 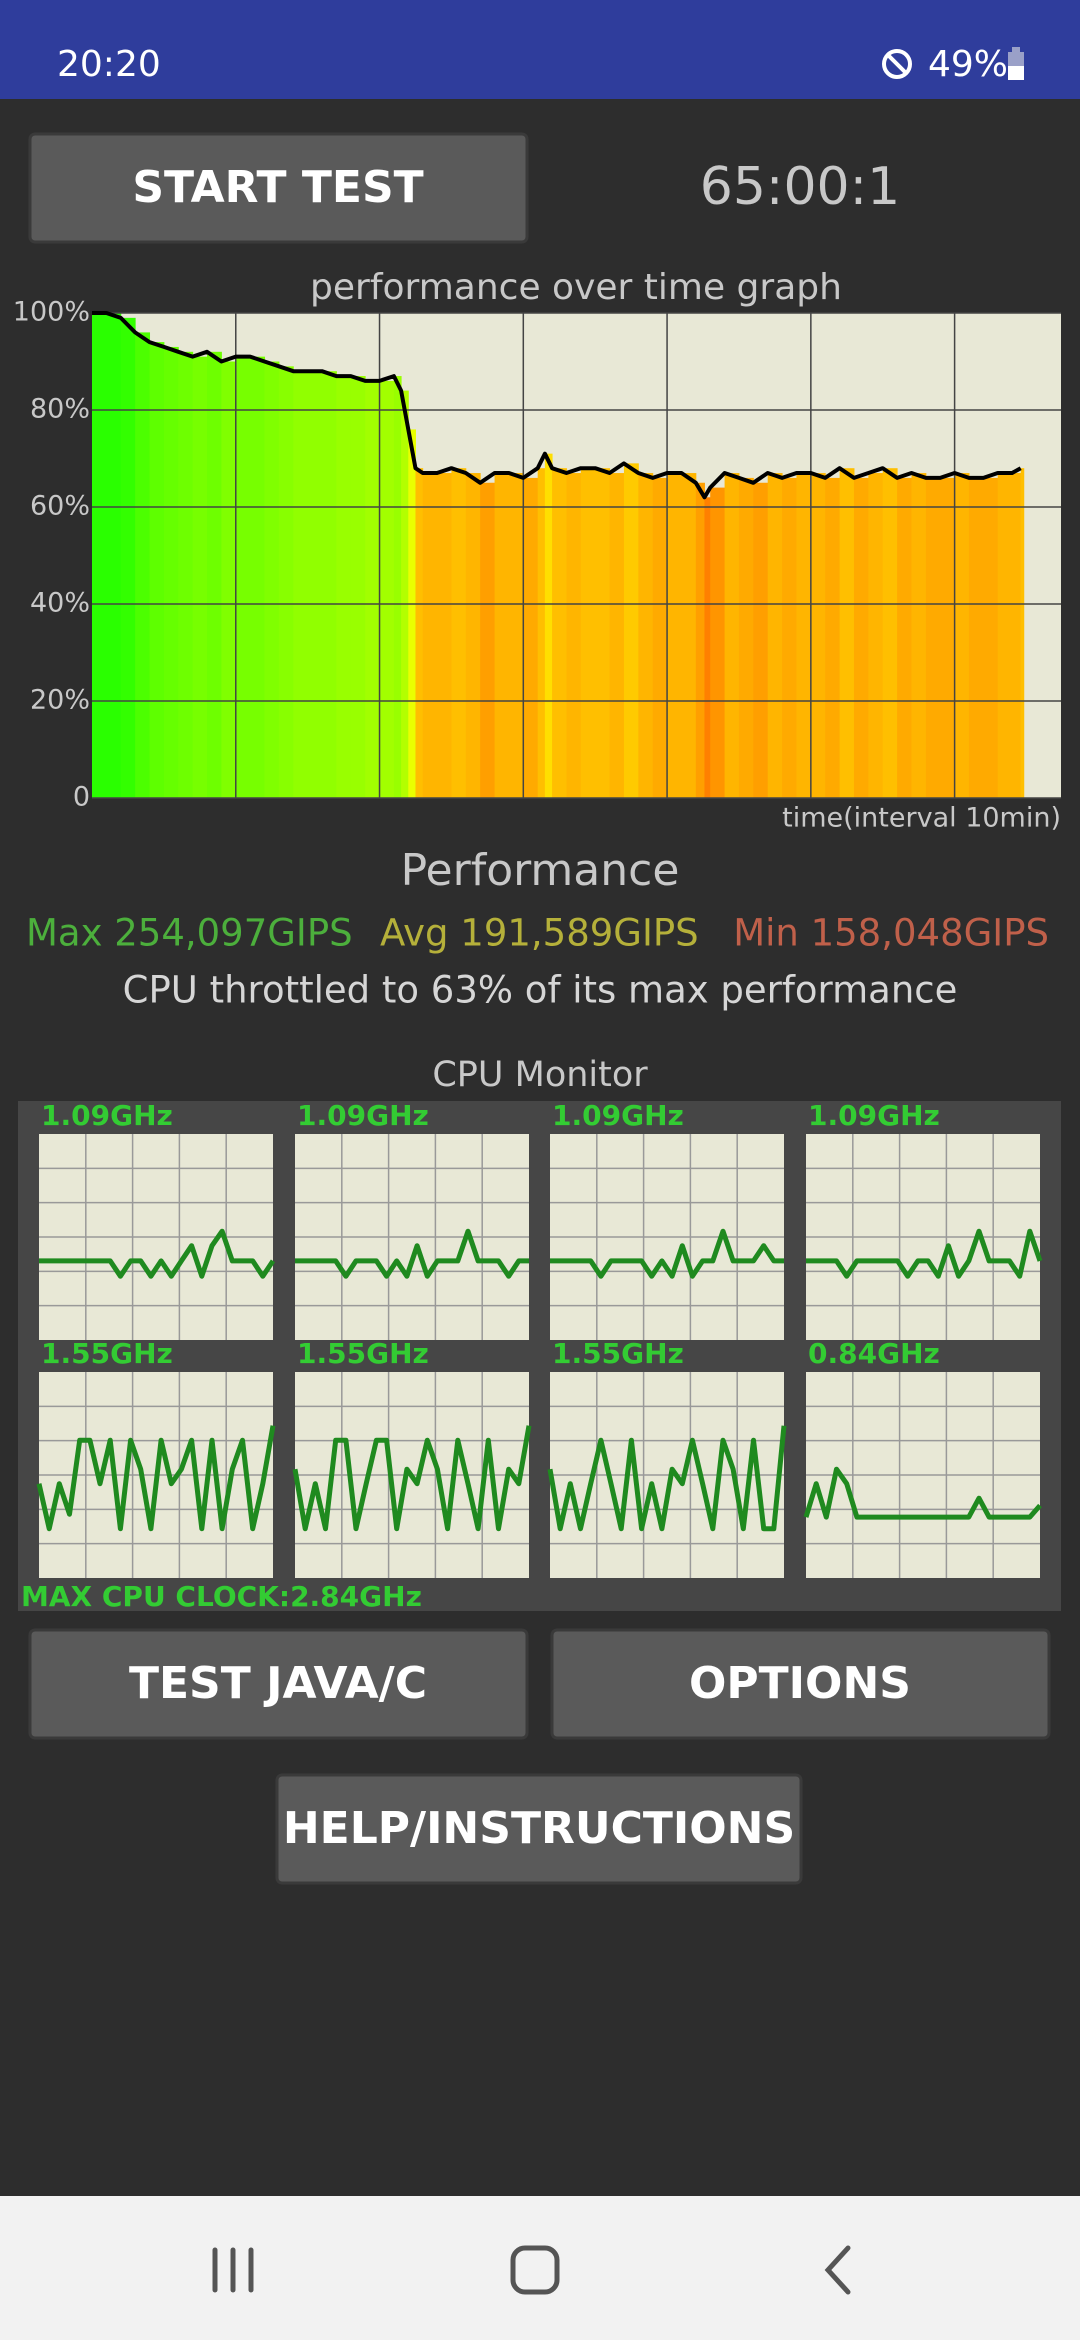 What do you see at coordinates (540, 49) in the screenshot?
I see `status-bar` at bounding box center [540, 49].